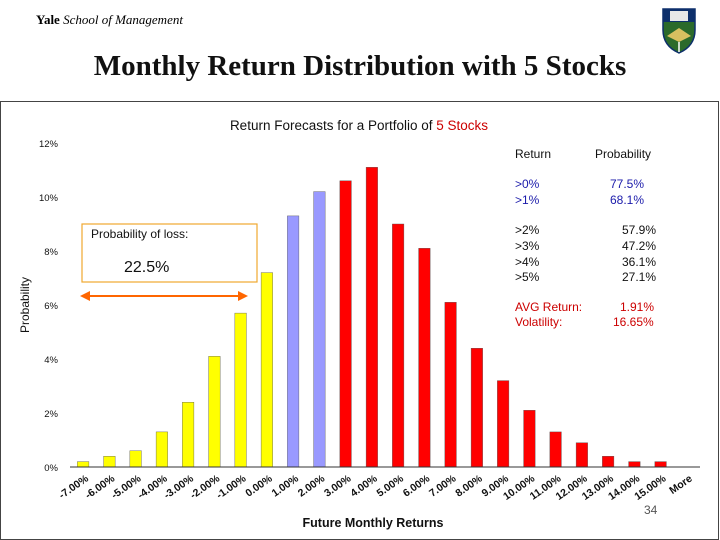 The image size is (720, 540). Describe the element at coordinates (424, 358) in the screenshot. I see `bar-6-00-` at that location.